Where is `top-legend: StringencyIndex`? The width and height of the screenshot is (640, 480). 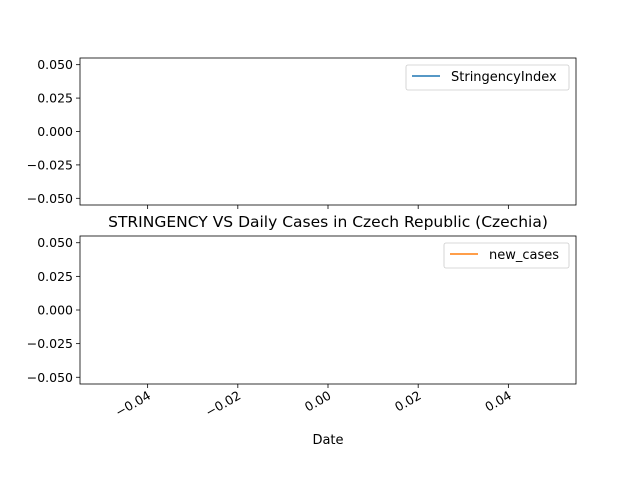 top-legend: StringencyIndex is located at coordinates (487, 77).